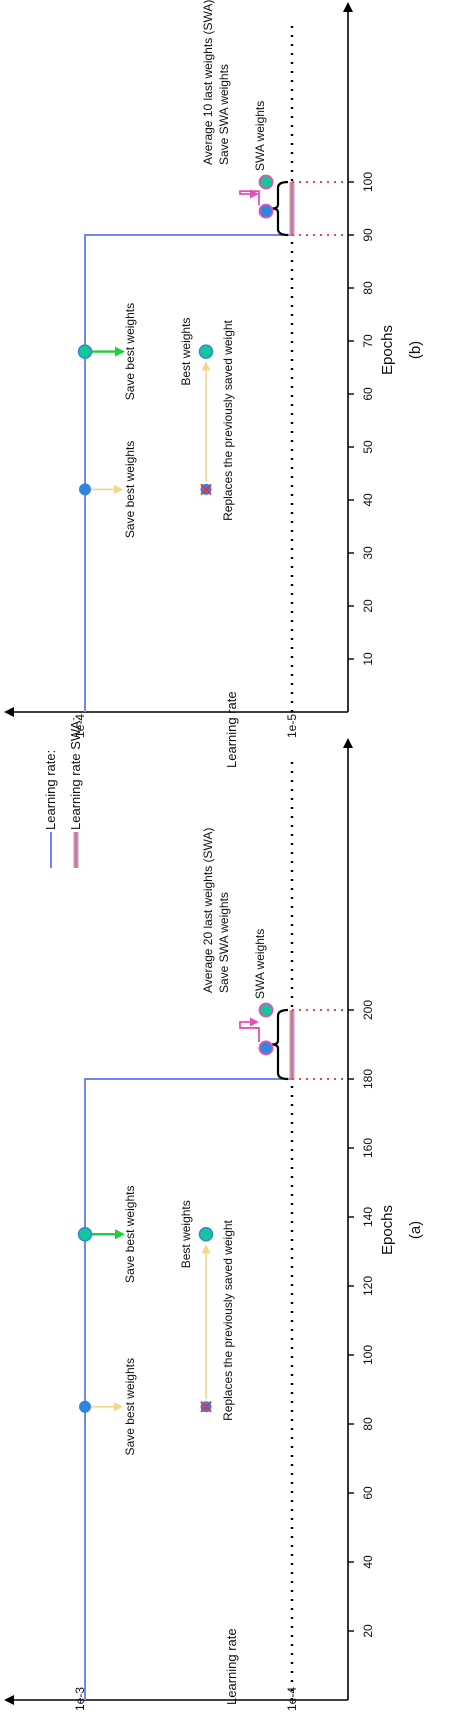 The height and width of the screenshot is (1715, 474). What do you see at coordinates (50, 790) in the screenshot?
I see `legend-lr-label: Learning rate:` at bounding box center [50, 790].